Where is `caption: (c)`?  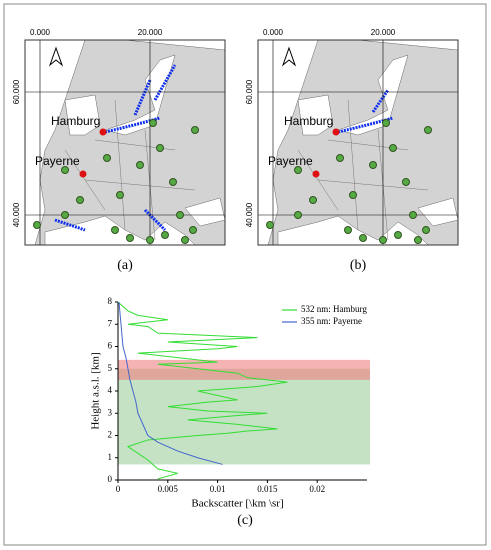
caption: (c) is located at coordinates (245, 520).